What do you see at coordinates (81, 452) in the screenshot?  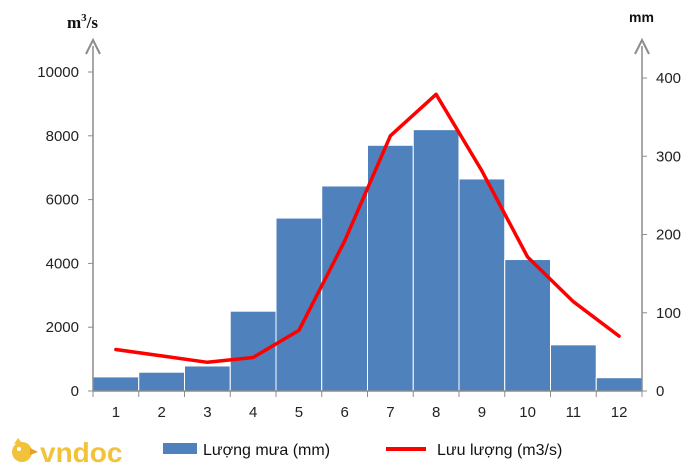 I see `logo-text: vndoc` at bounding box center [81, 452].